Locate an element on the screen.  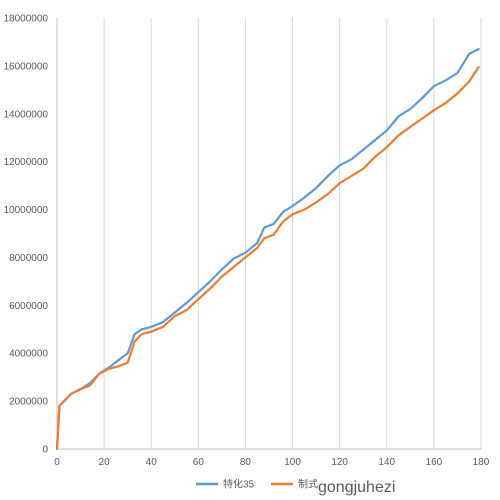
x-tick-label: 0 is located at coordinates (57, 462).